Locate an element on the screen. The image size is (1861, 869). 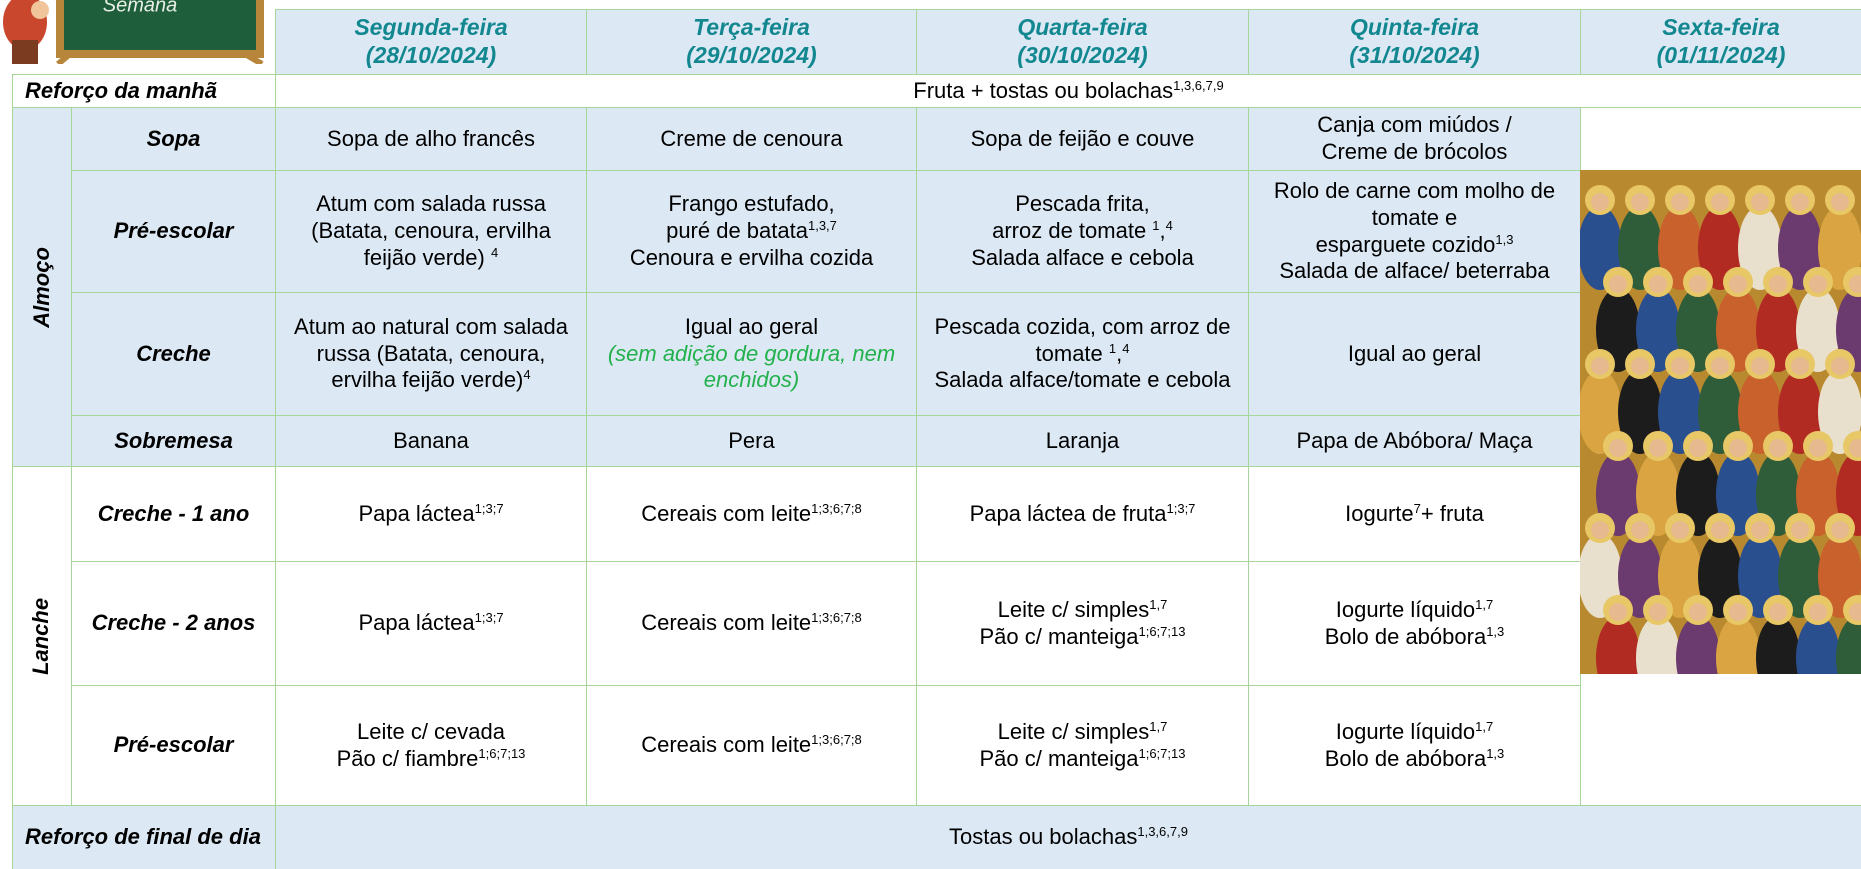
text: Iogurte líquido is located at coordinates (1405, 609).